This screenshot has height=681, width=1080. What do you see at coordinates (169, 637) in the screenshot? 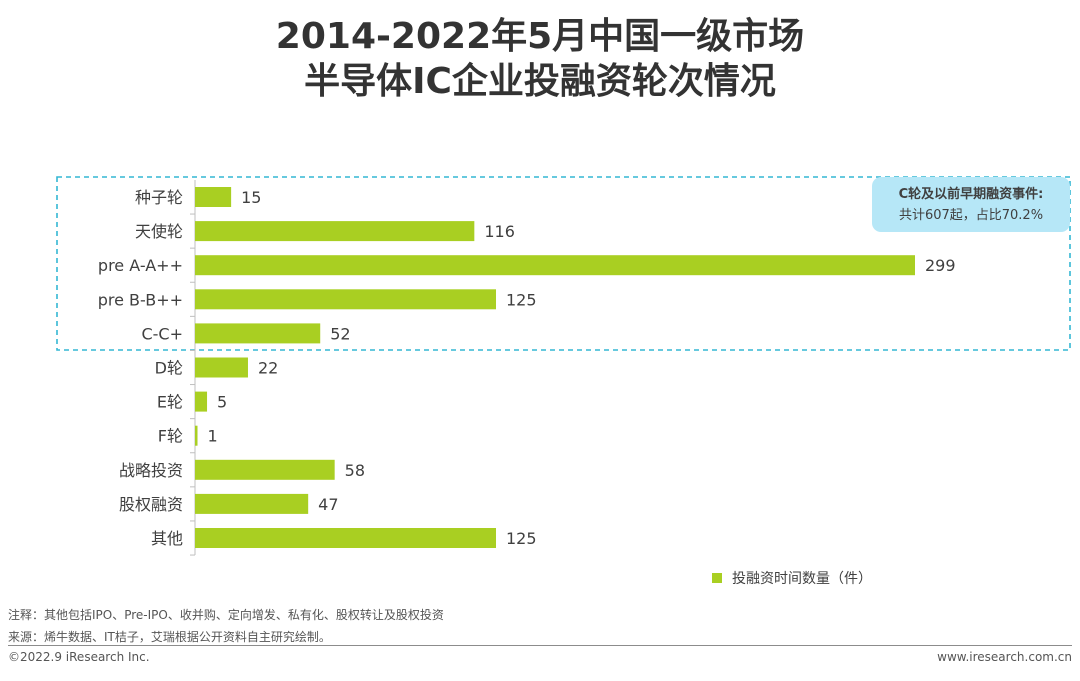
I see `chart-source: 来源：烯牛数据、IT桔子，艾瑞根据公开资料自主研究绘制。` at bounding box center [169, 637].